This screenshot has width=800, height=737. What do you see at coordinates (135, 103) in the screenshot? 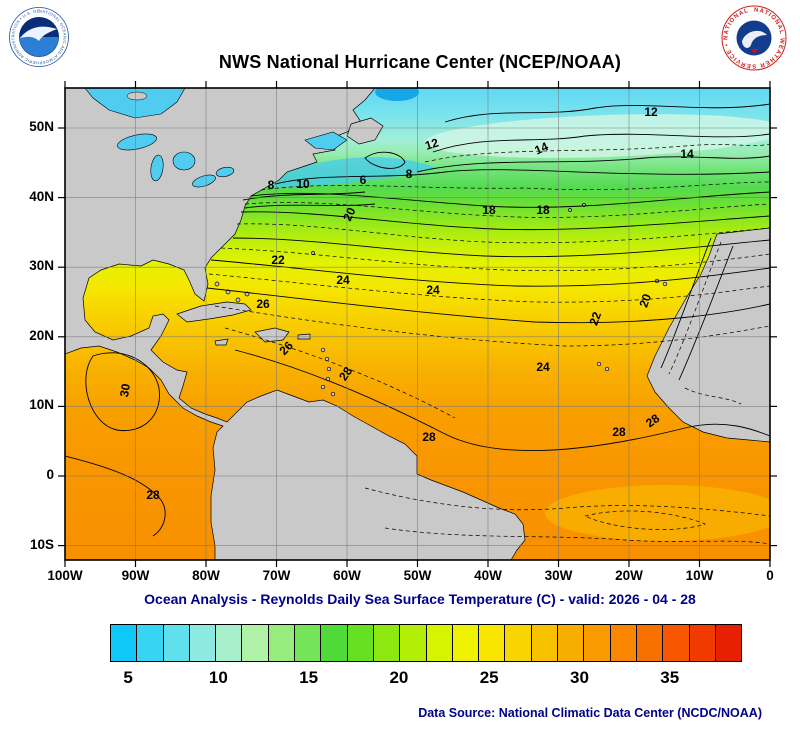
I see `hudson-bay` at bounding box center [135, 103].